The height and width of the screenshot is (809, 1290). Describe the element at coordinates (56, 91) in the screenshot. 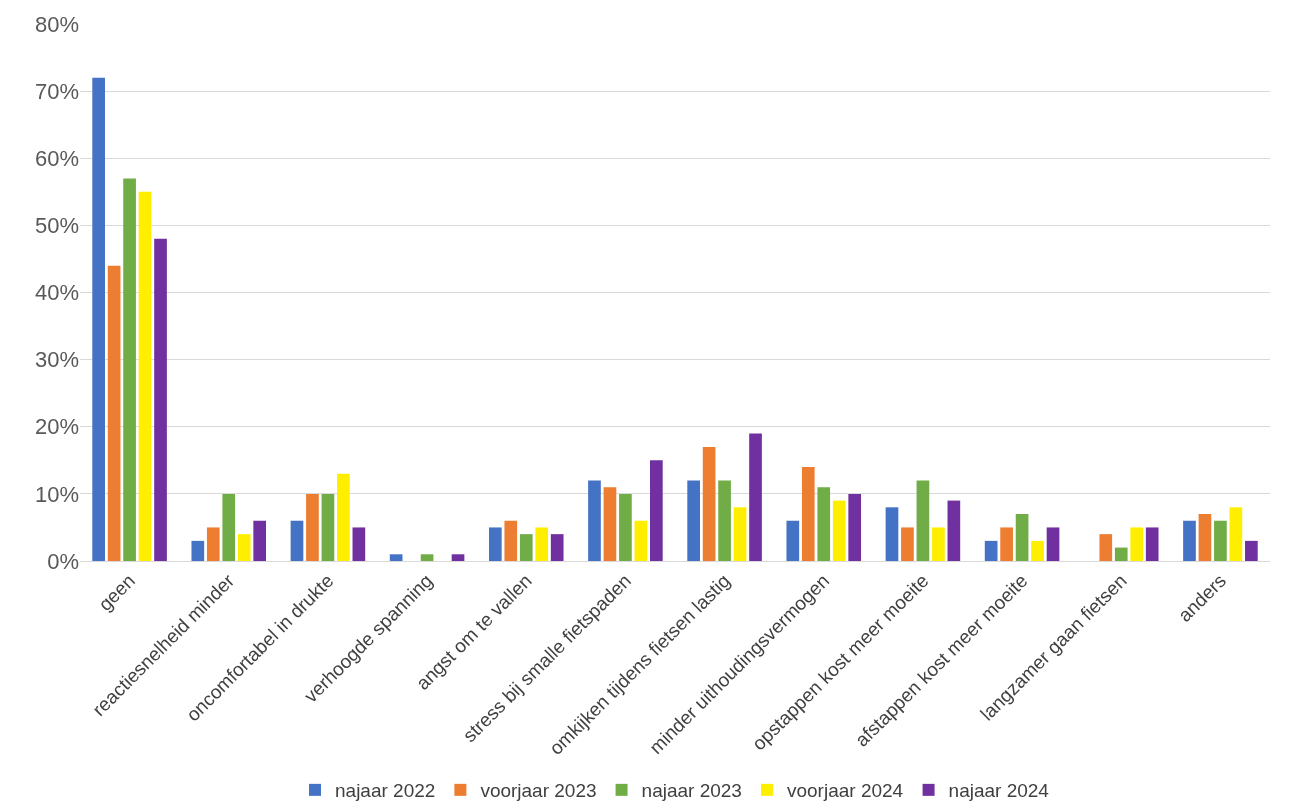

I see `y-tick-label: 70%` at that location.